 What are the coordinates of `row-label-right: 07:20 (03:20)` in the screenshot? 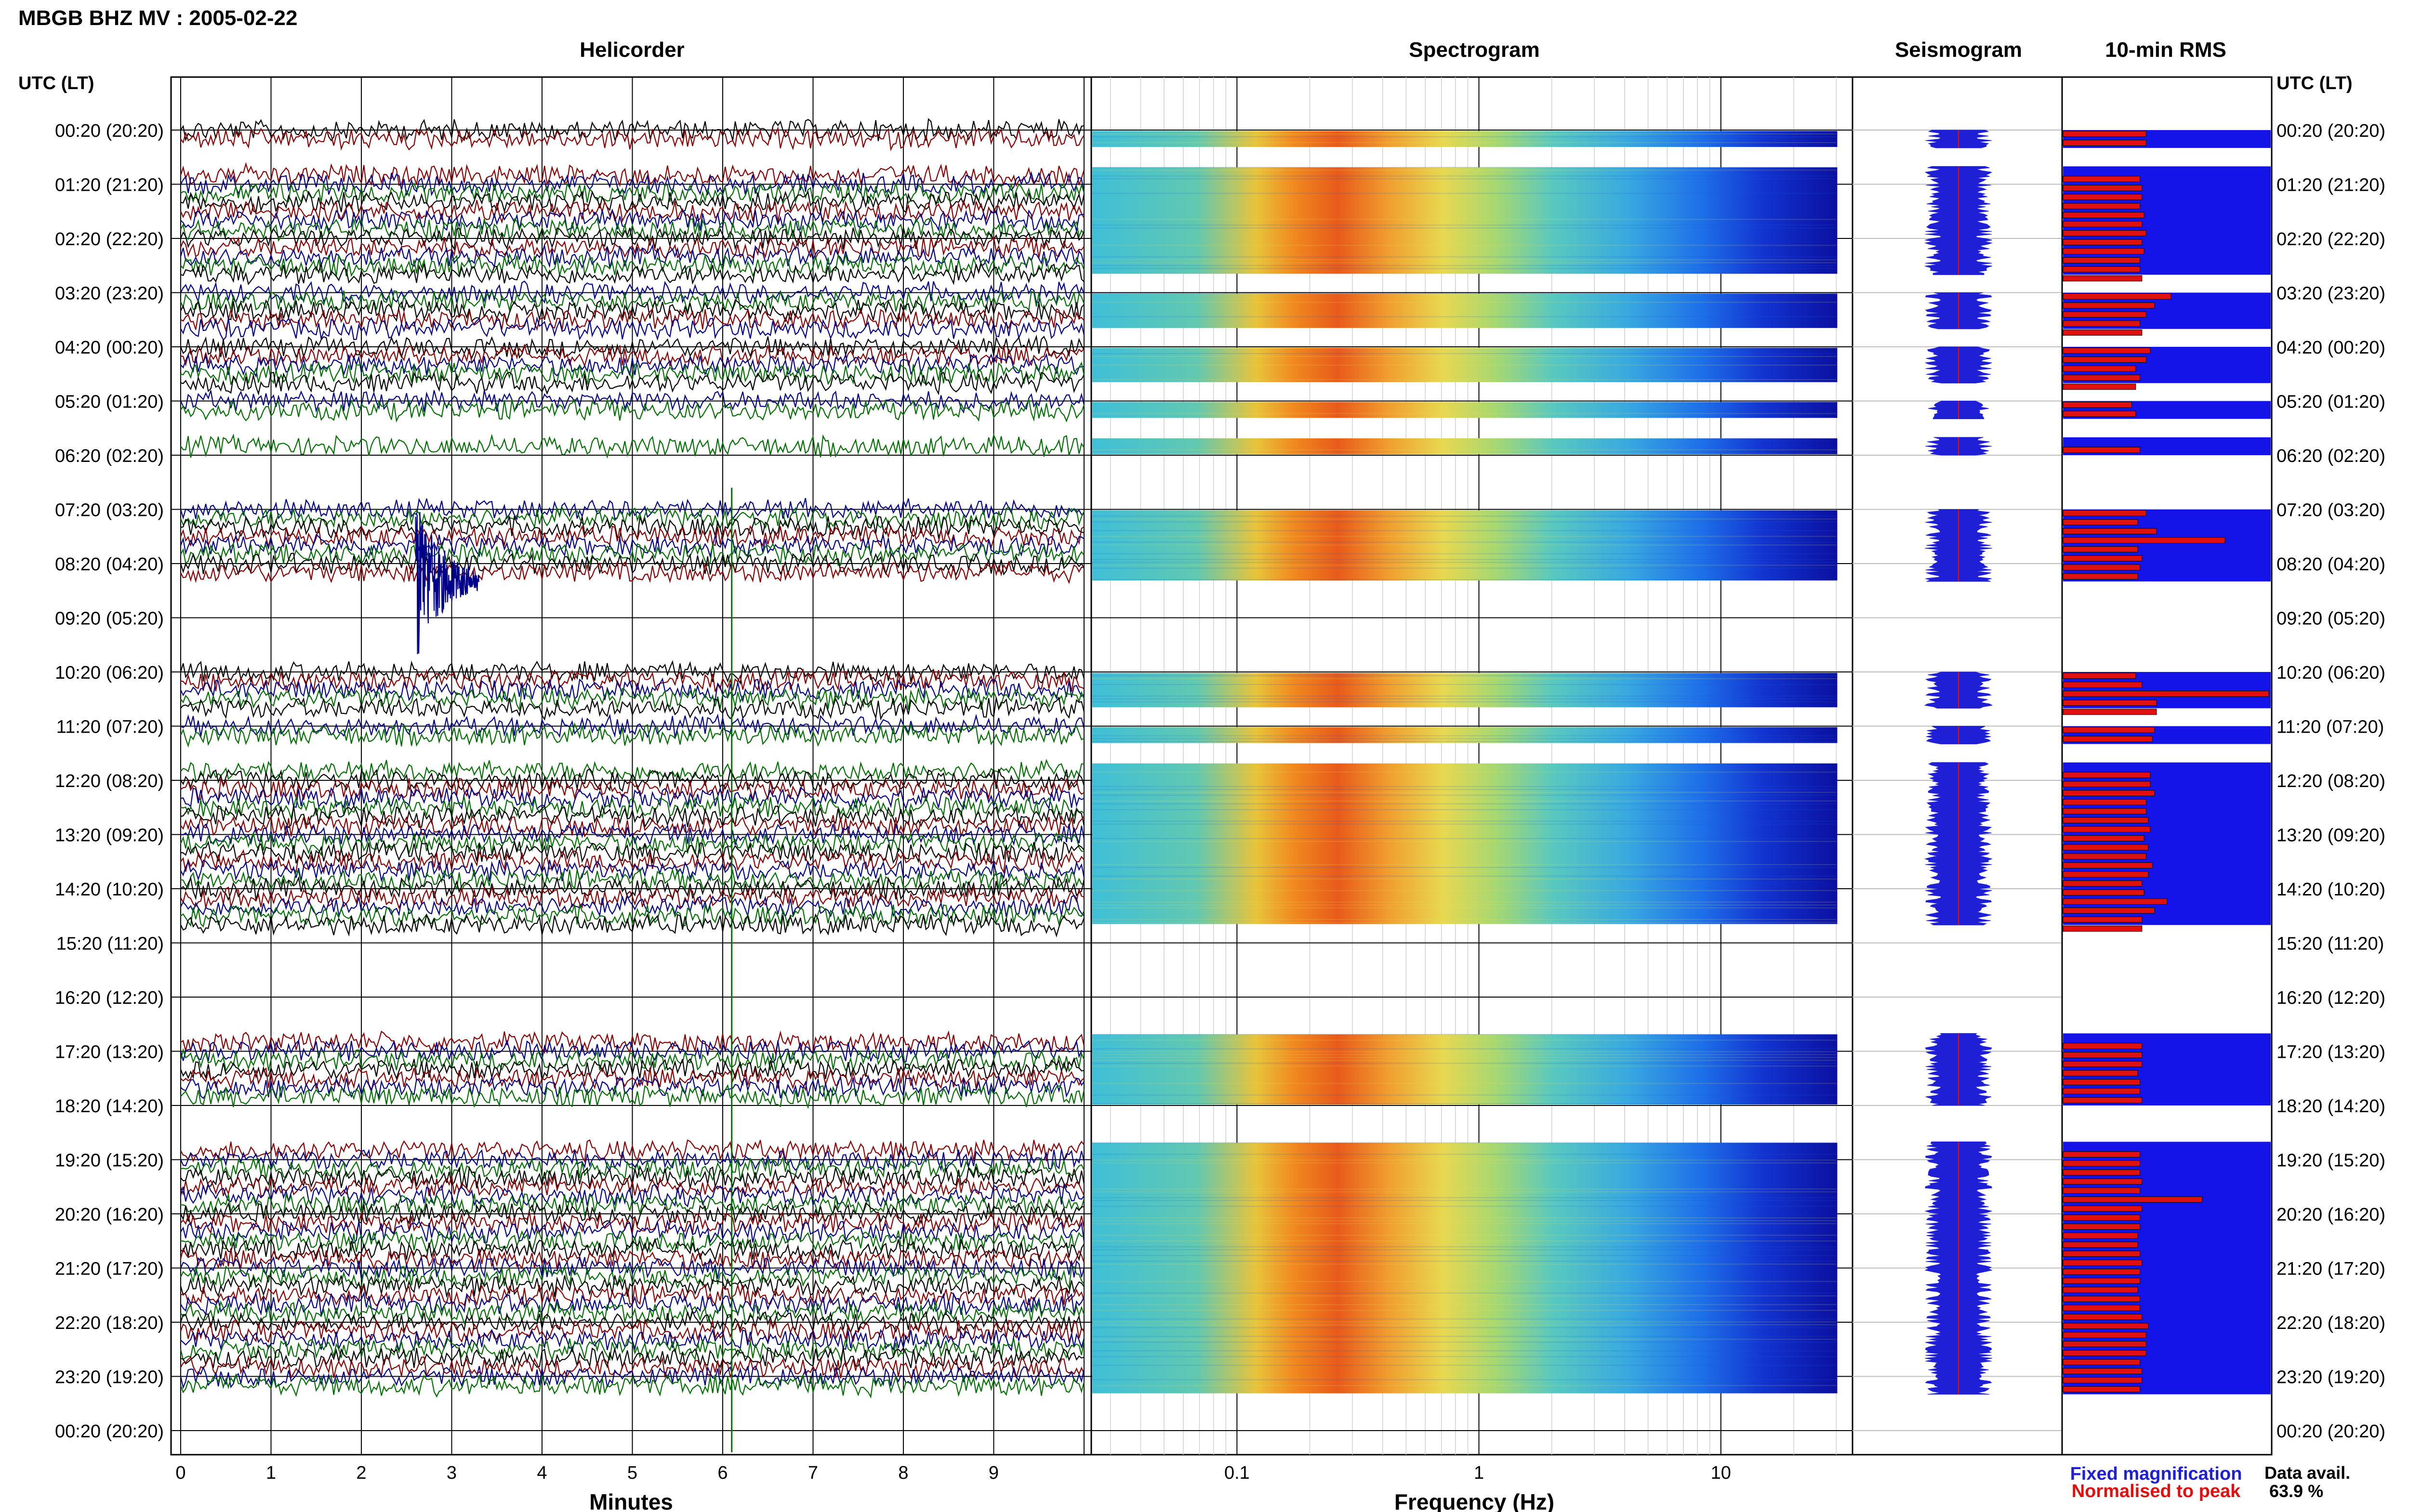 It's located at (2331, 510).